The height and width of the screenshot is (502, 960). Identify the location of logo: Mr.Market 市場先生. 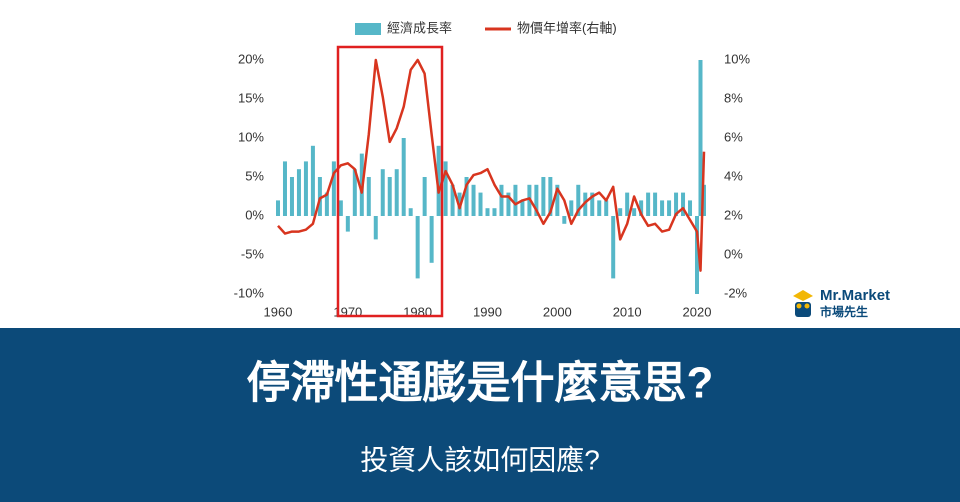
(841, 303).